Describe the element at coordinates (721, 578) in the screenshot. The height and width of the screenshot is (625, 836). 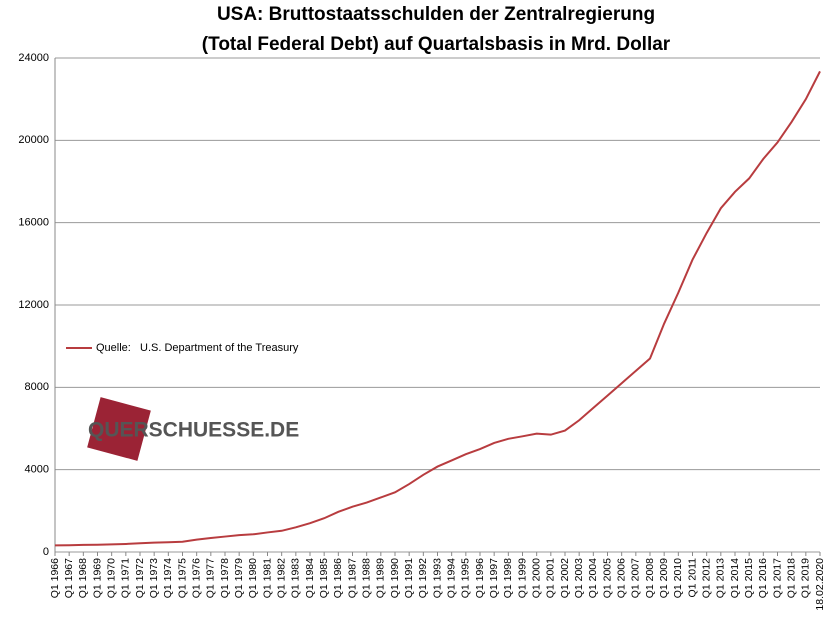
I see `x-tick-label: Q1 2013` at that location.